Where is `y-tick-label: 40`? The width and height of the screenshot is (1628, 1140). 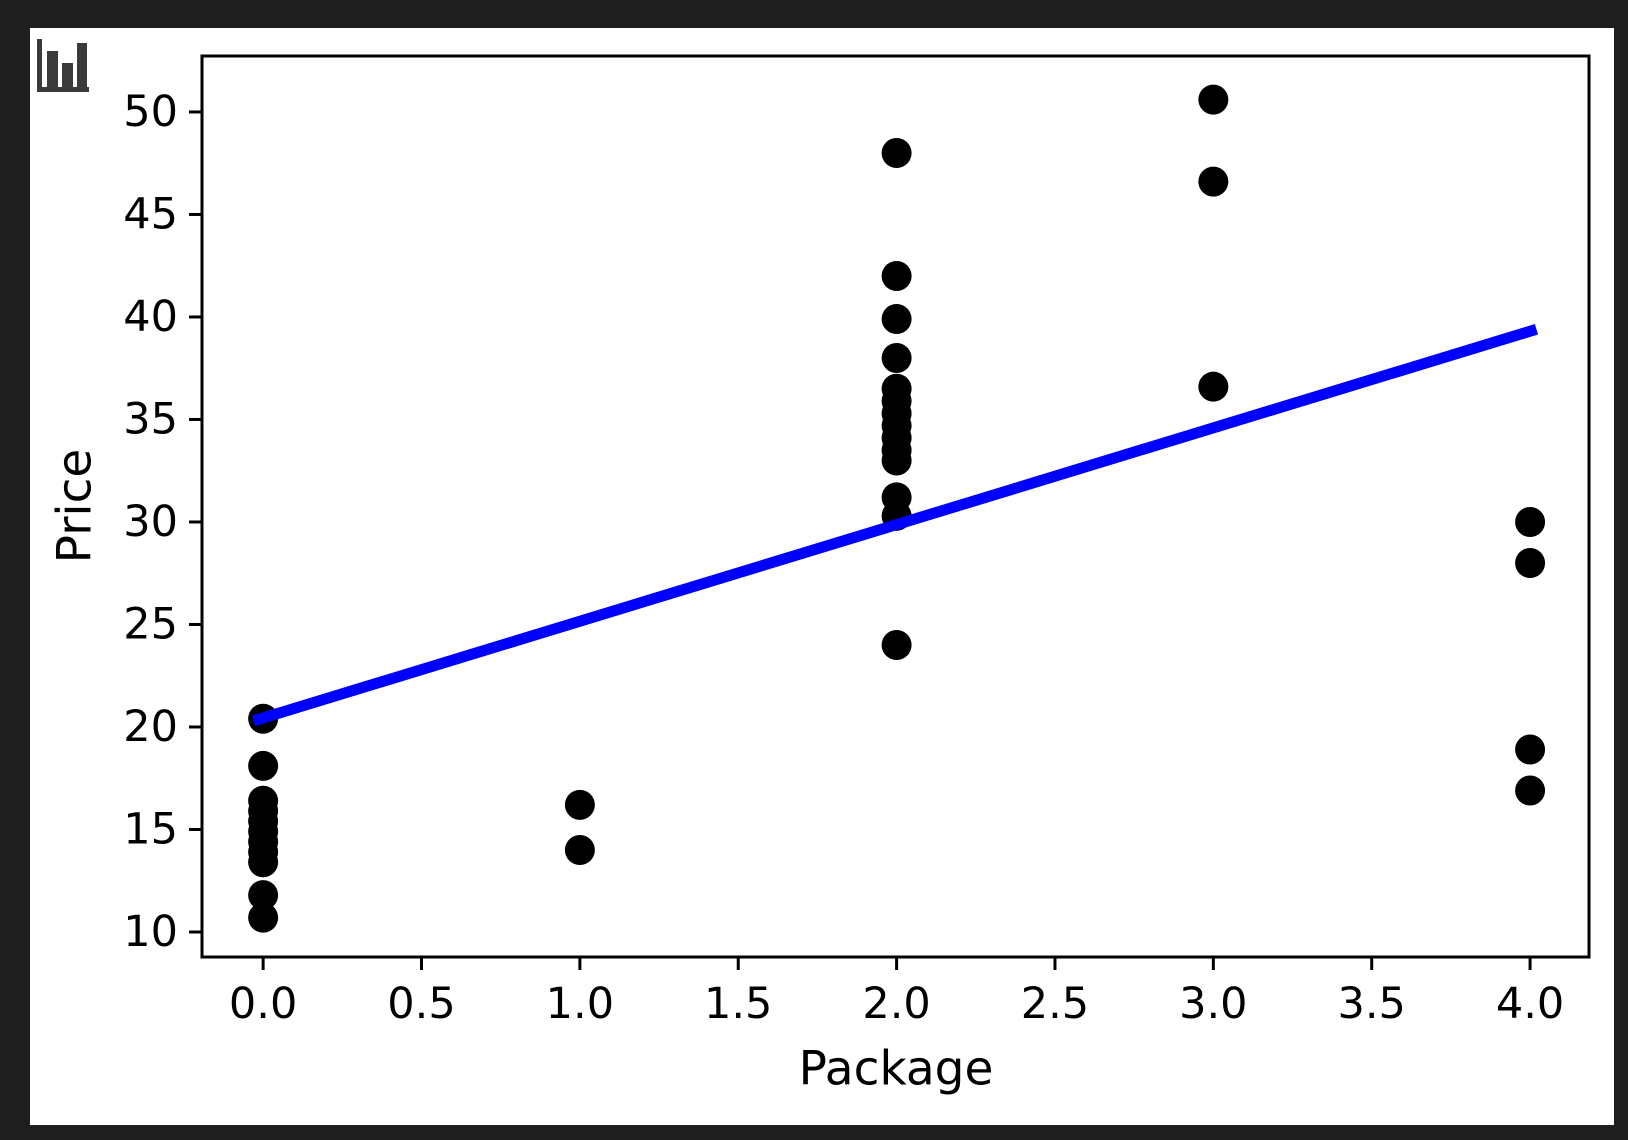
y-tick-label: 40 is located at coordinates (150, 317).